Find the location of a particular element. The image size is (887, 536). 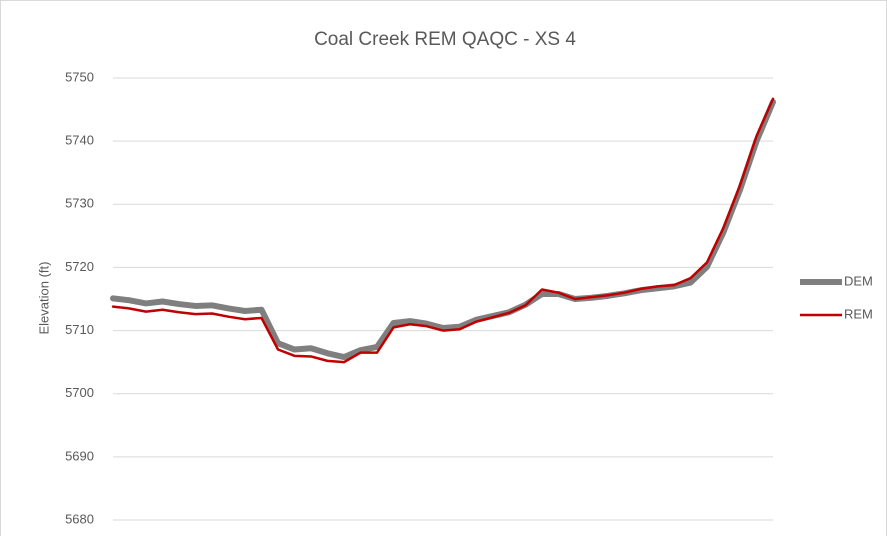

y-tick-label: 5710 is located at coordinates (79, 329).